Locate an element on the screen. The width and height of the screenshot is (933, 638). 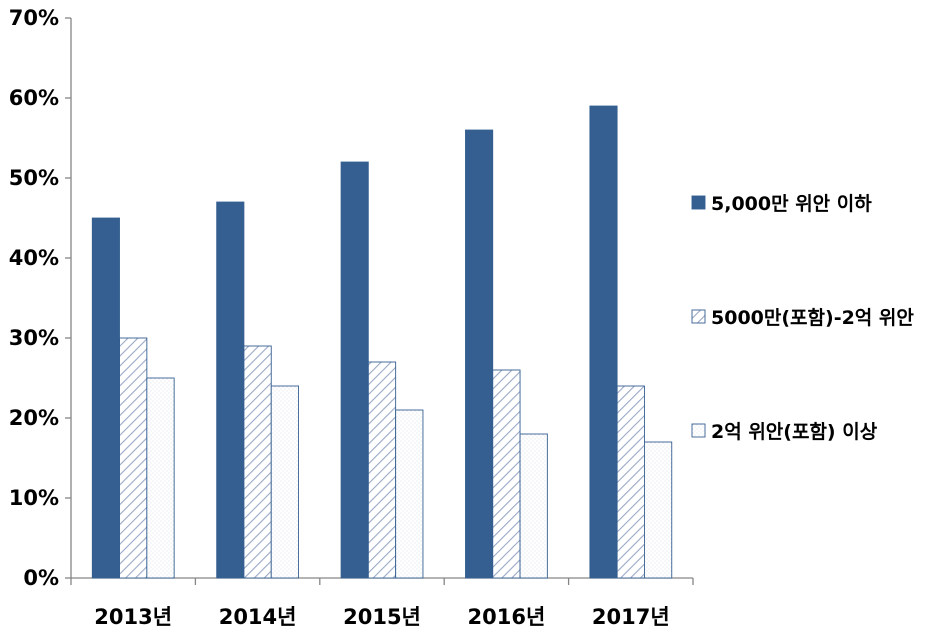
x-tick-label: 2013년 is located at coordinates (133, 617).